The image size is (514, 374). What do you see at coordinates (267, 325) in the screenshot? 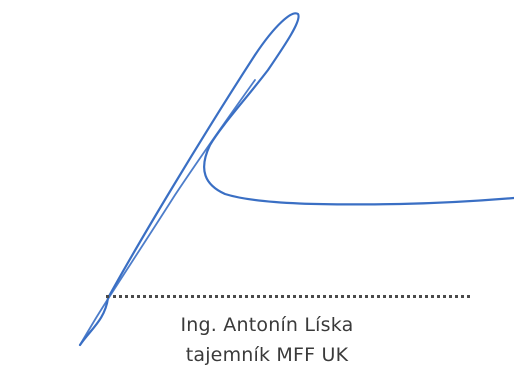
I see `signatory-name: Ing. Antonín Líska` at bounding box center [267, 325].